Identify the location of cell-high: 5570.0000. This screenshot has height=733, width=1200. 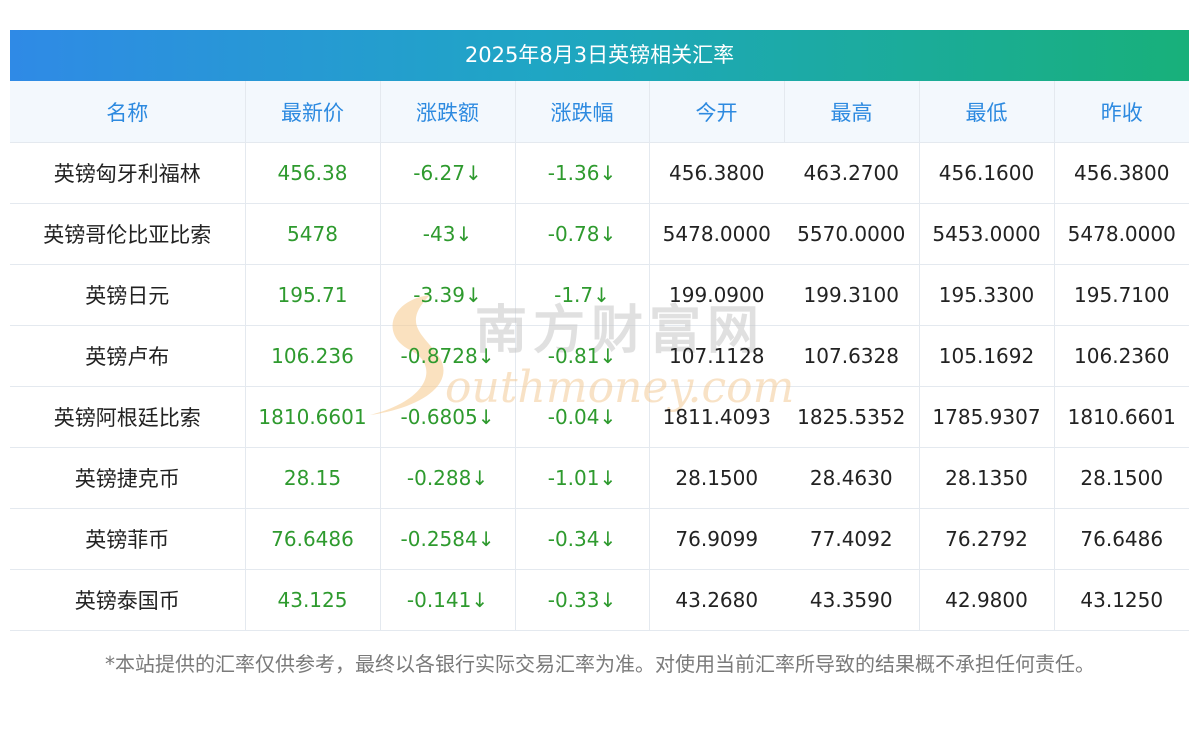
(852, 234).